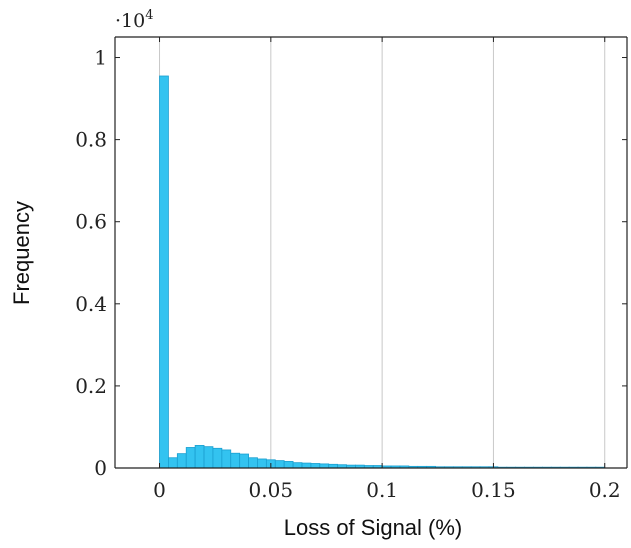 The height and width of the screenshot is (548, 631). What do you see at coordinates (605, 490) in the screenshot?
I see `x-tick-label: 0.2` at bounding box center [605, 490].